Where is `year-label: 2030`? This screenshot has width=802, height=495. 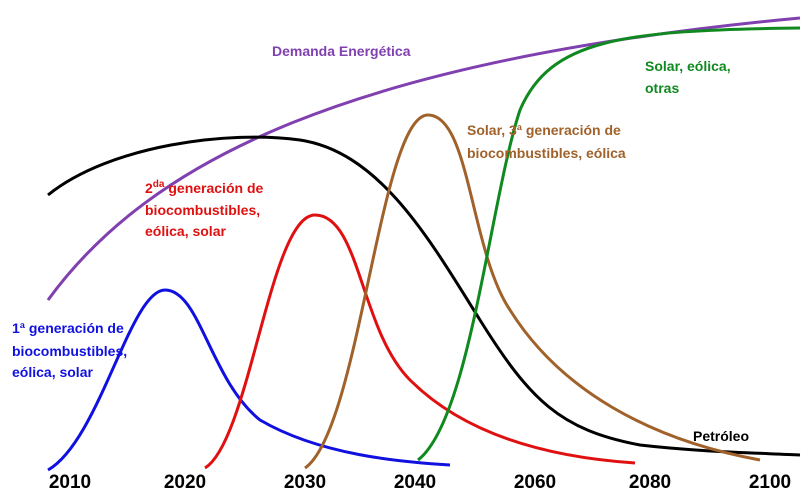
year-label: 2030 is located at coordinates (305, 482).